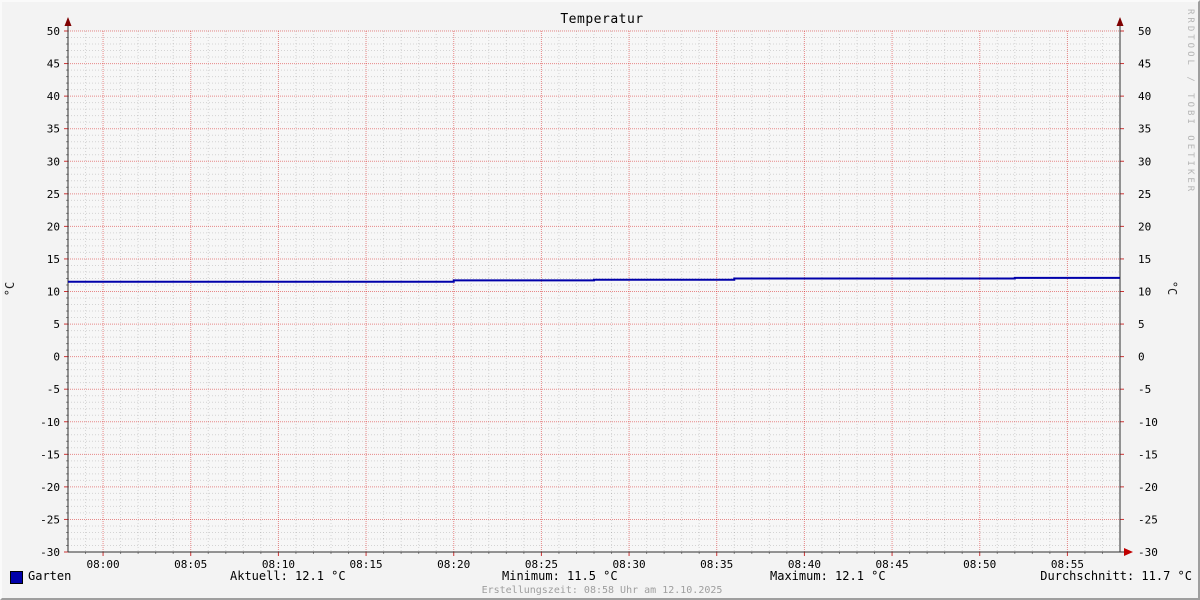  I want to click on series-line-garten, so click(594, 279).